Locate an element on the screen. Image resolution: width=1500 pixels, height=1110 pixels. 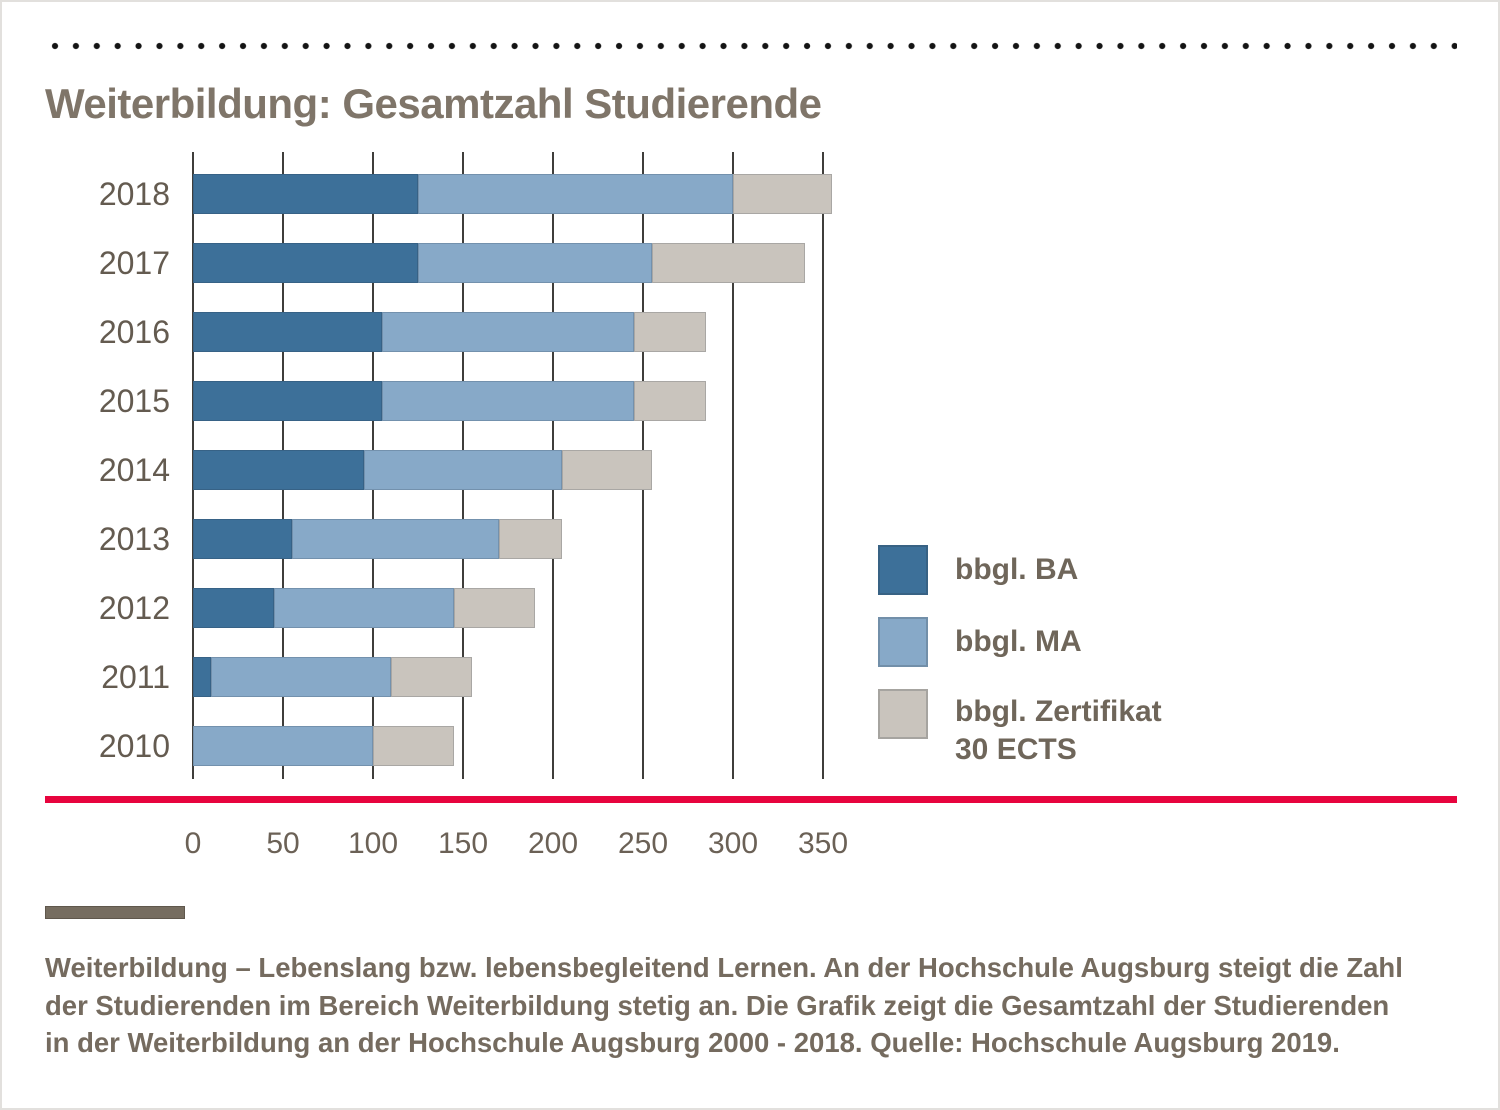
tick-label-0: 0 is located at coordinates (193, 843).